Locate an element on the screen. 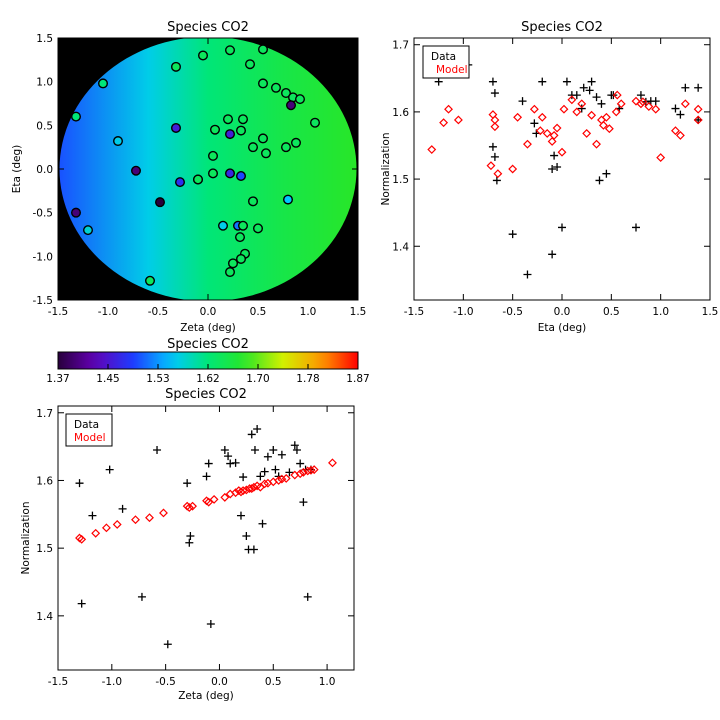  map-y-tick-label: 0.0 is located at coordinates (44, 170).